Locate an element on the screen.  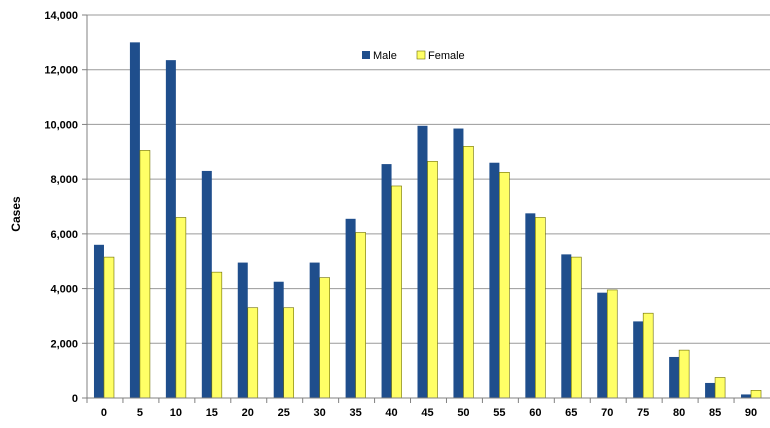
x-tick-label: 45 is located at coordinates (427, 413).